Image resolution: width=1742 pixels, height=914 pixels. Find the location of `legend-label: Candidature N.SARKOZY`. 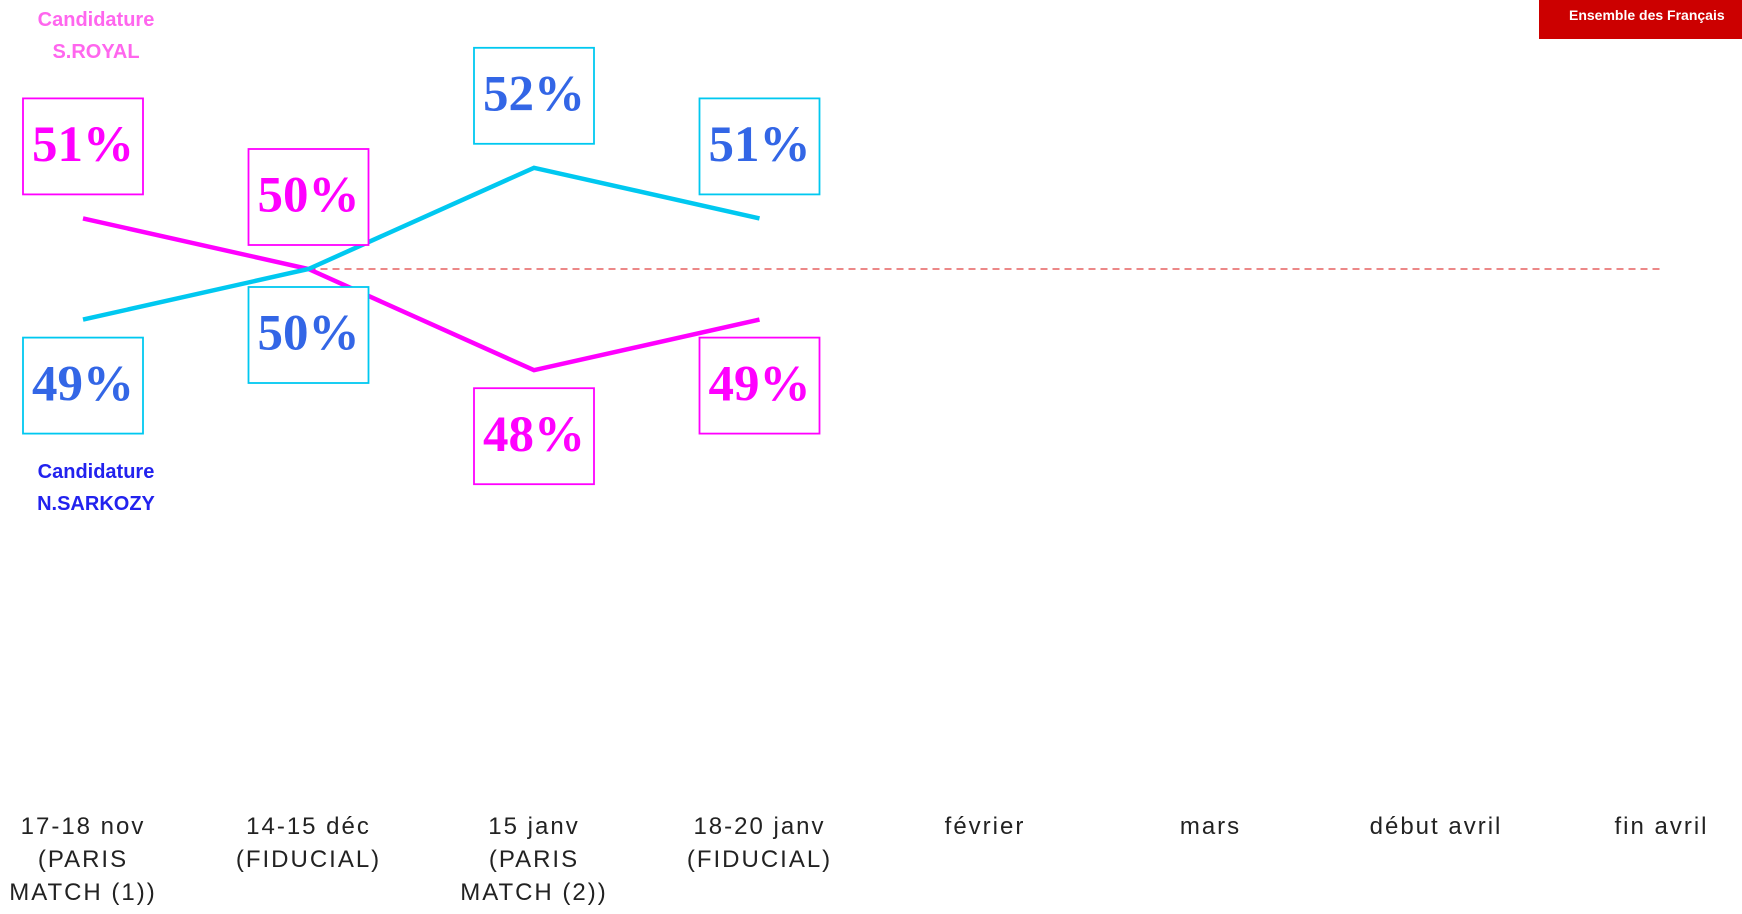

legend-label: Candidature N.SARKOZY is located at coordinates (96, 488).